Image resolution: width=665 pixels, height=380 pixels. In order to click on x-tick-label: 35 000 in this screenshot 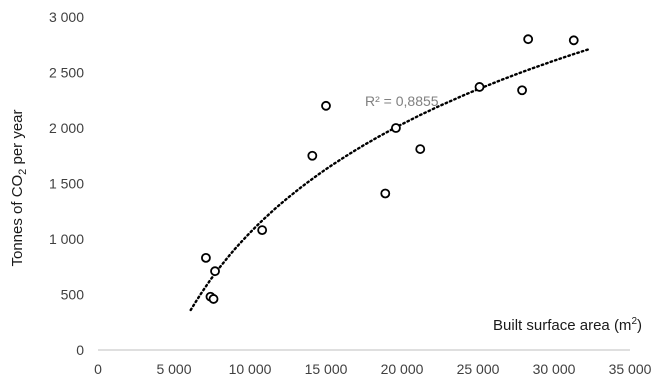, I will do `click(630, 369)`.